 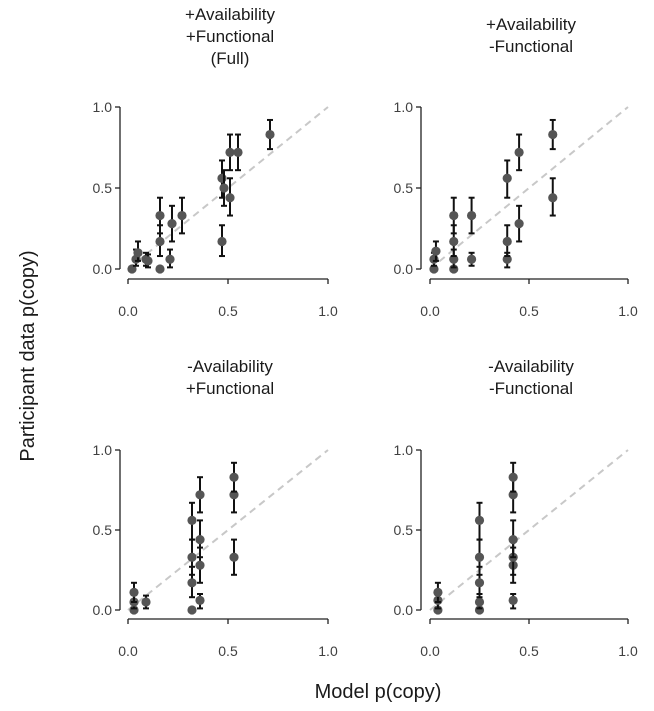 I want to click on x-axis-label: Model p(copy), so click(x=378, y=692).